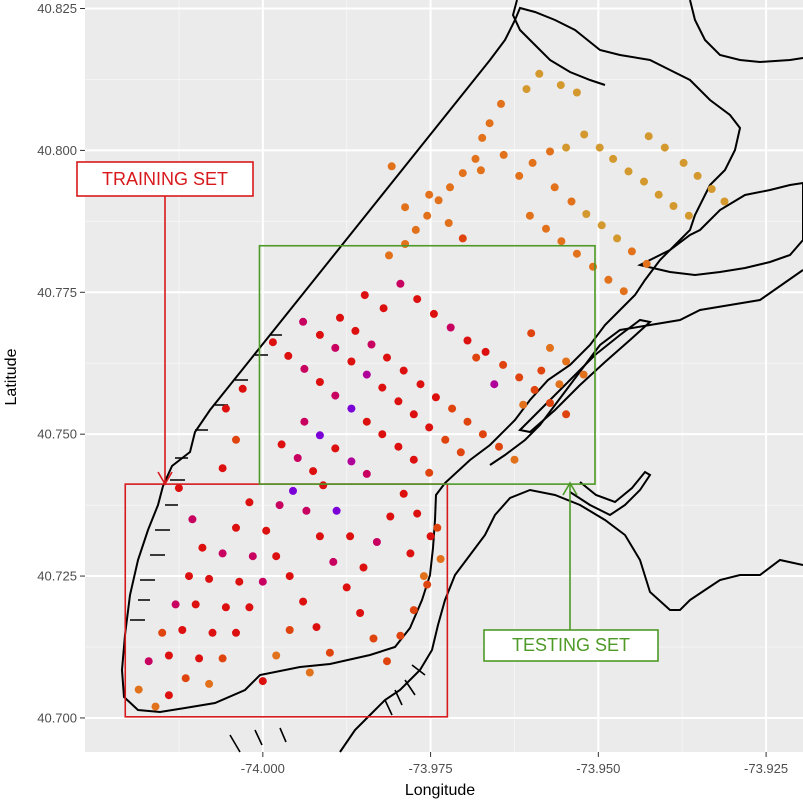 The width and height of the screenshot is (803, 805). Describe the element at coordinates (570, 488) in the screenshot. I see `testing-set-arrow-head` at that location.